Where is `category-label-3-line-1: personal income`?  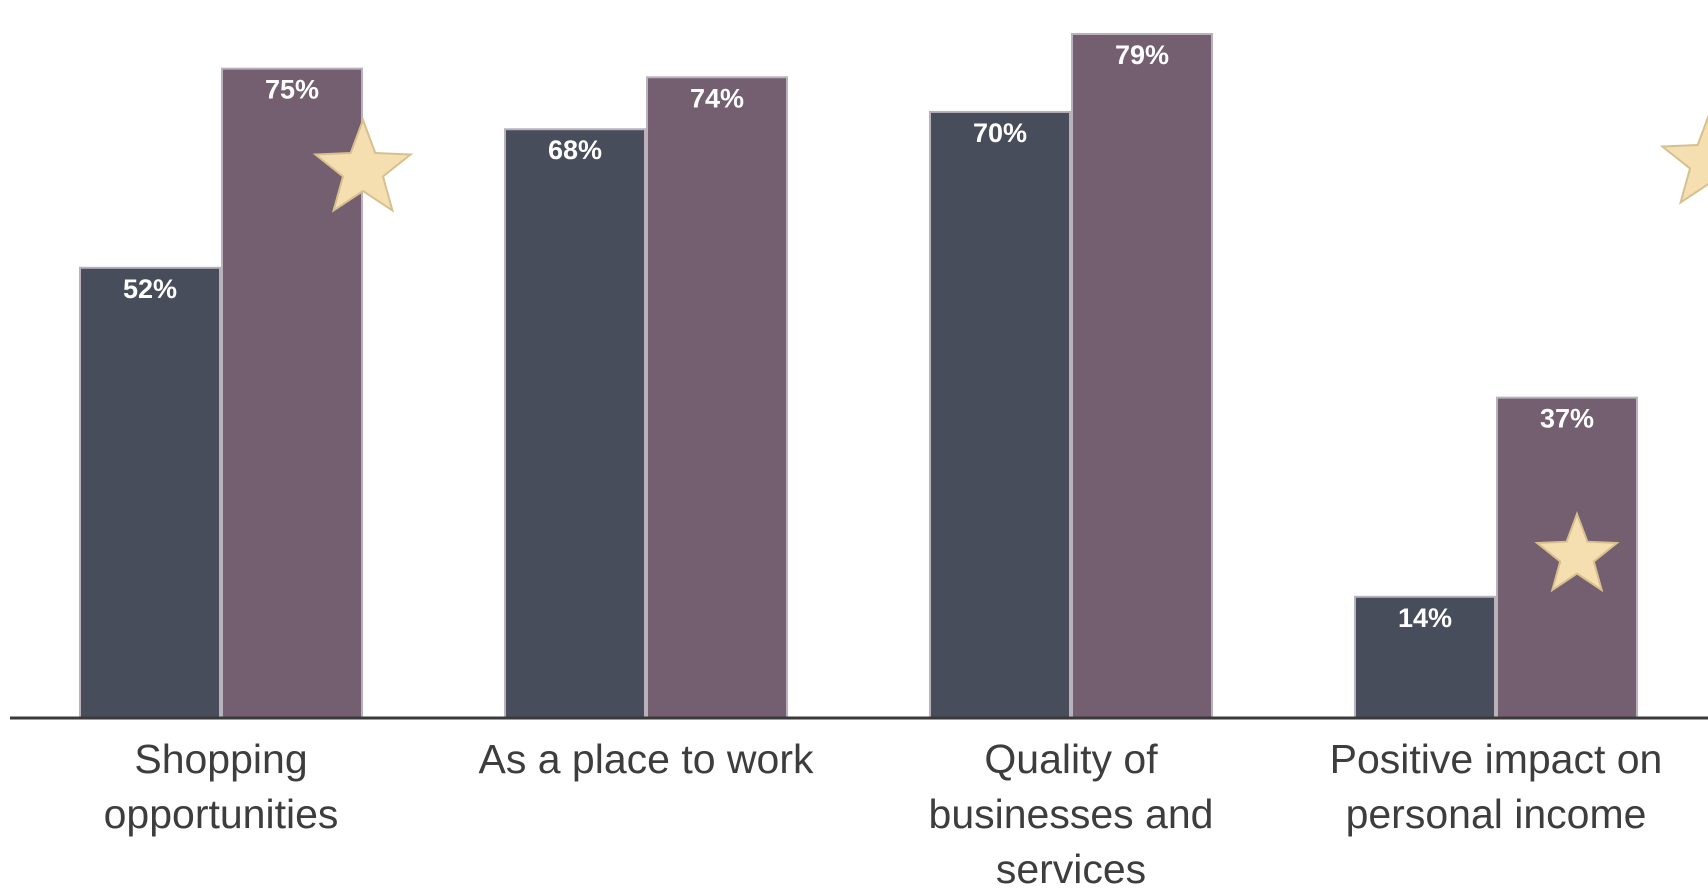
category-label-3-line-1: personal income is located at coordinates (1496, 814).